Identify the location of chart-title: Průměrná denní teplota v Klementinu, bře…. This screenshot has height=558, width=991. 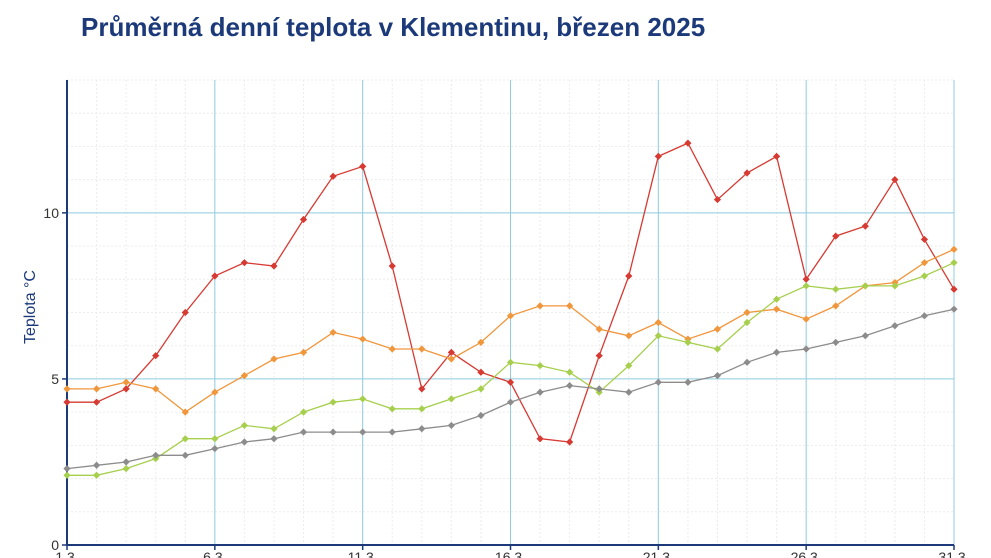
(393, 27).